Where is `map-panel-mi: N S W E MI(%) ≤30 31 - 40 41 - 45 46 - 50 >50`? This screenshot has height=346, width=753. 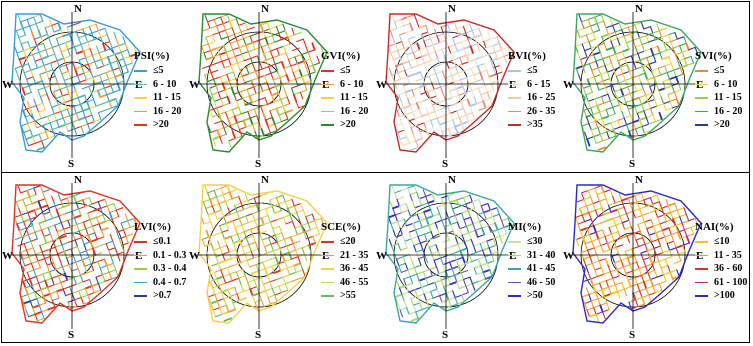
map-panel-mi: N S W E MI(%) ≤30 31 - 40 41 - 45 46 - 50 >50 is located at coordinates (469, 257).